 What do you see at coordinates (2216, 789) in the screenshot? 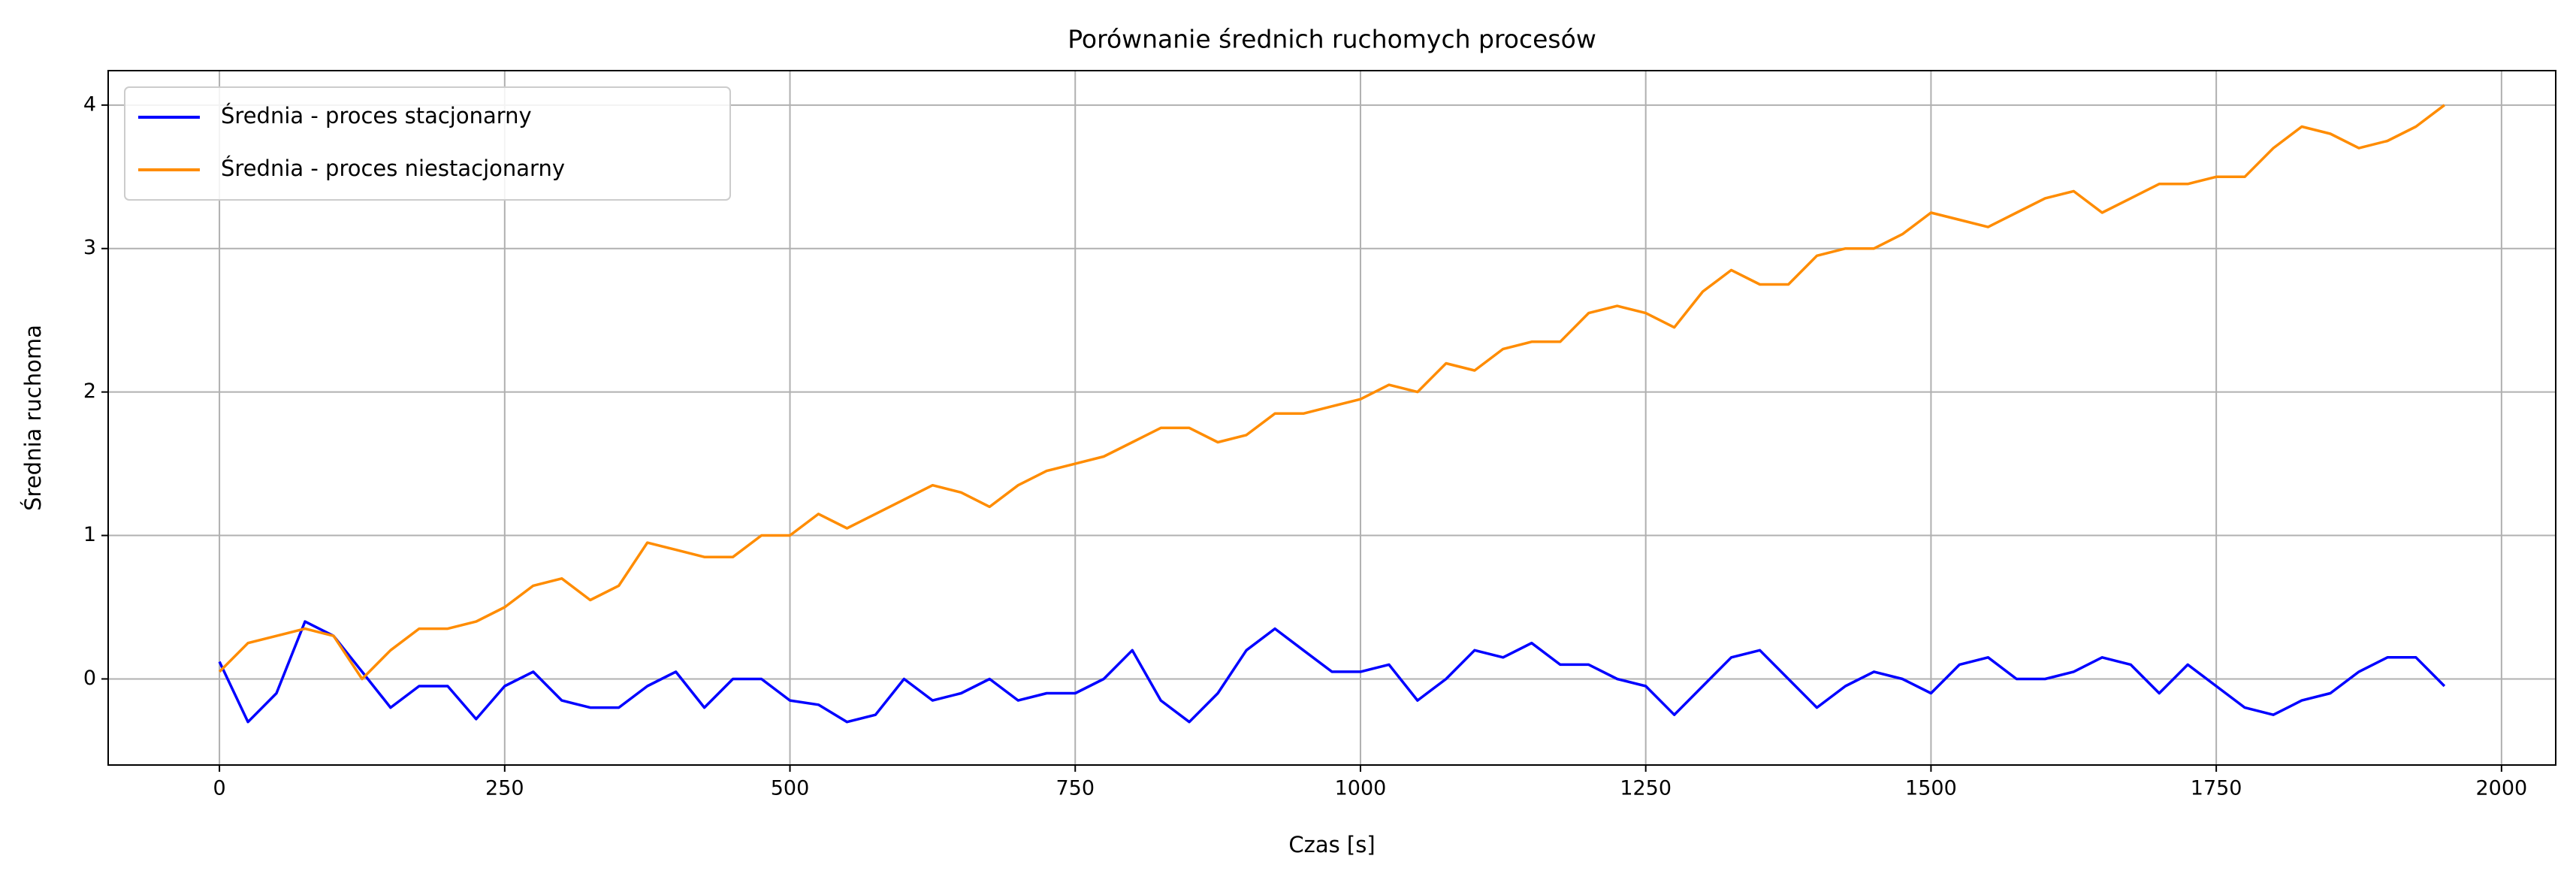
I see `x-tick-label: 1750` at bounding box center [2216, 789].